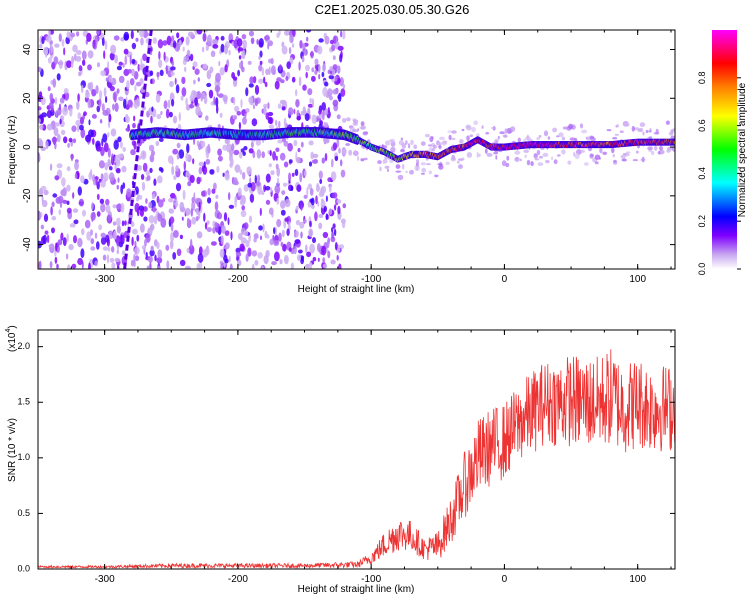  I want to click on x-tick-label: 100, so click(637, 579).